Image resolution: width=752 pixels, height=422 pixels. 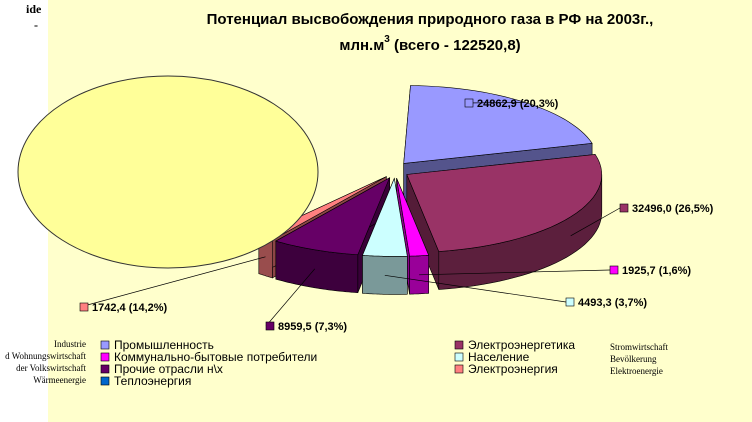 I want to click on slice-side, so click(x=385, y=274).